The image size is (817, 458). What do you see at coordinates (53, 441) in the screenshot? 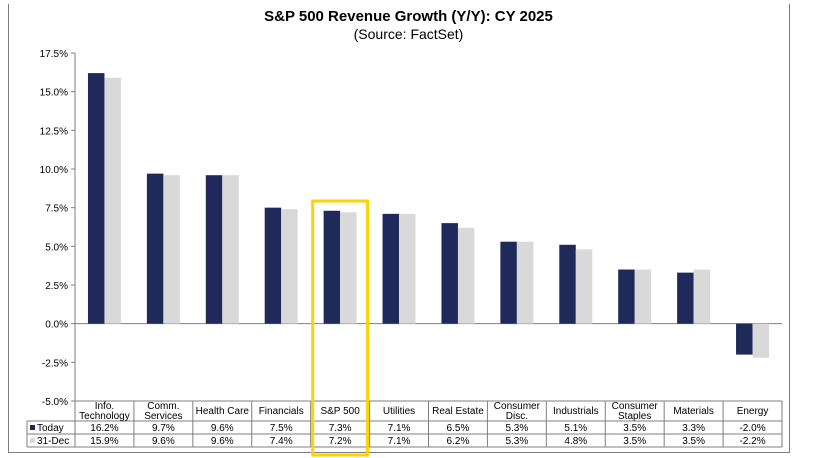
I see `legend-label: 31-Dec` at bounding box center [53, 441].